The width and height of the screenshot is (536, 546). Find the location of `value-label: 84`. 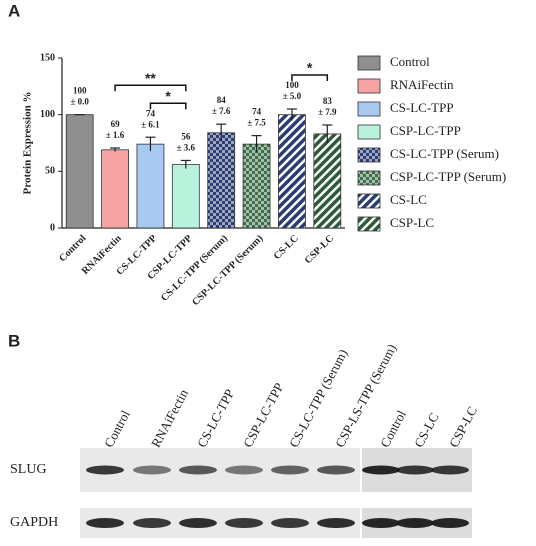

value-label: 84 is located at coordinates (222, 100).